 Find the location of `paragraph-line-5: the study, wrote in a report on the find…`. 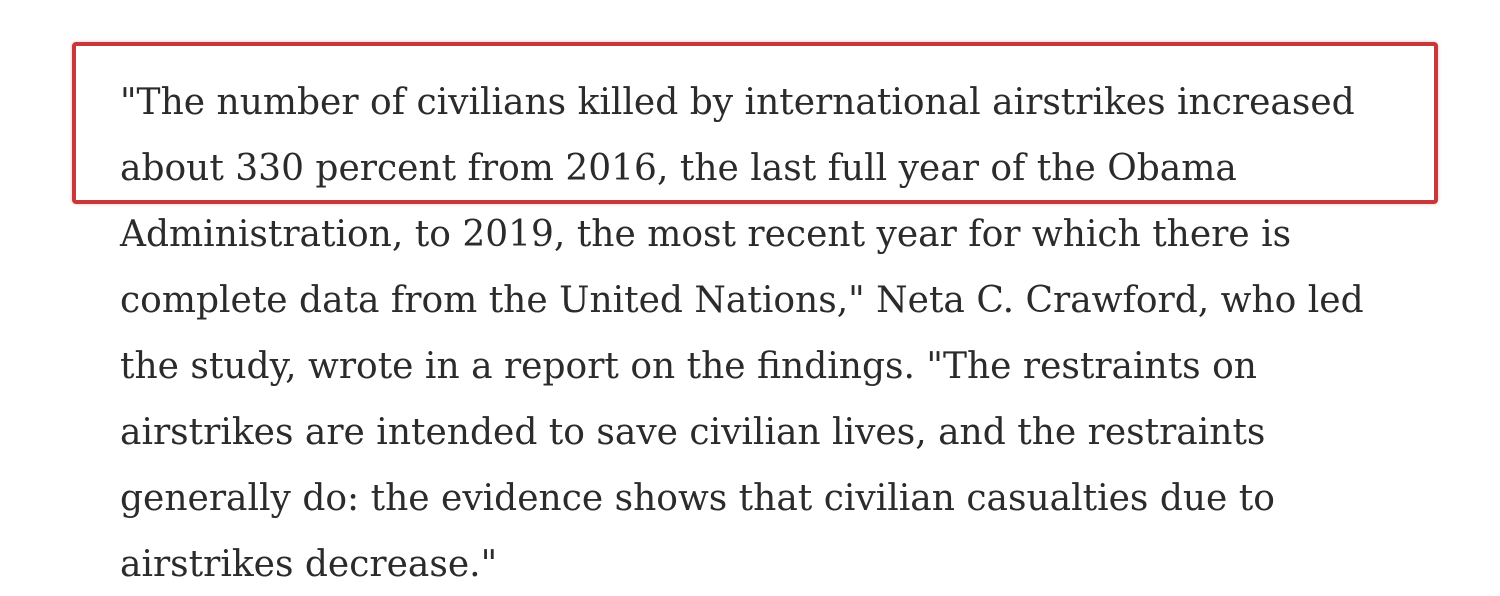

paragraph-line-5: the study, wrote in a report on the find… is located at coordinates (688, 366).